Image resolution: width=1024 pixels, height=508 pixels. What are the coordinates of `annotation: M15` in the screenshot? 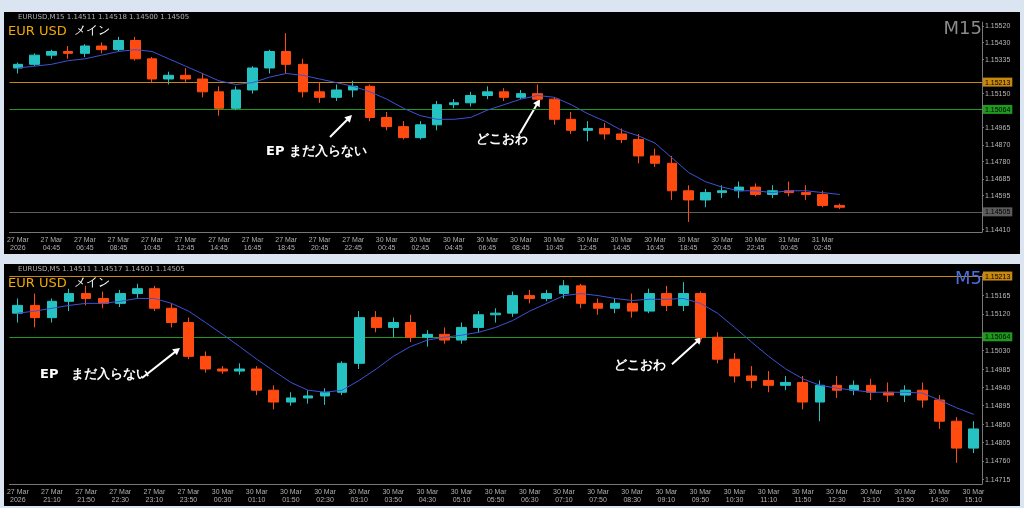 It's located at (962, 27).